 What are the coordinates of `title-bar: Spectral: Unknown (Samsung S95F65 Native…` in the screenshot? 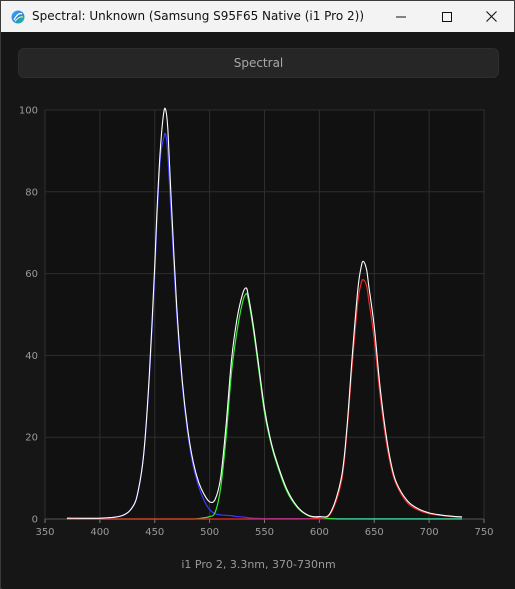 It's located at (257, 16).